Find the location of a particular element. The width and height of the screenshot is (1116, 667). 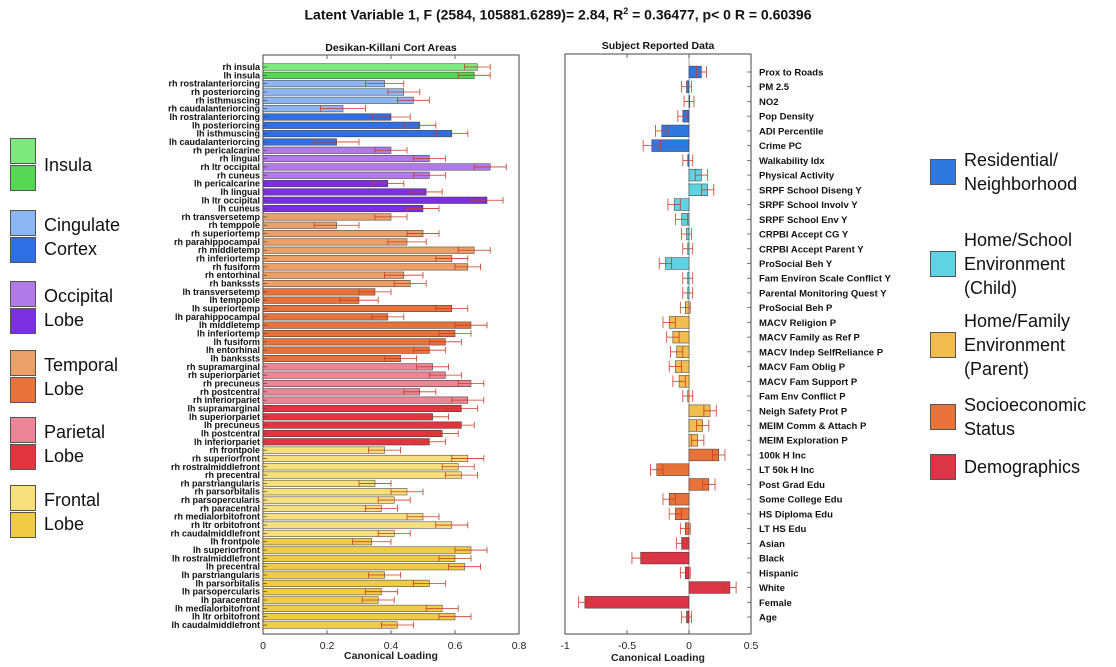

bar-label-lh-parstriangularis: lh parstriangularis is located at coordinates (220, 575).